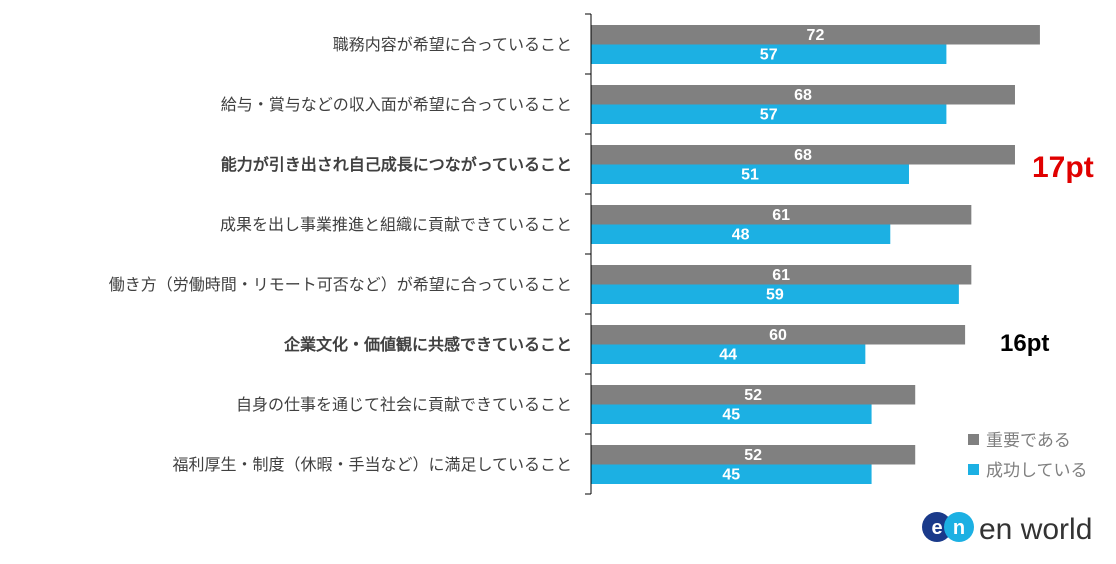 The image size is (1116, 564). I want to click on data-label: 60, so click(778, 335).